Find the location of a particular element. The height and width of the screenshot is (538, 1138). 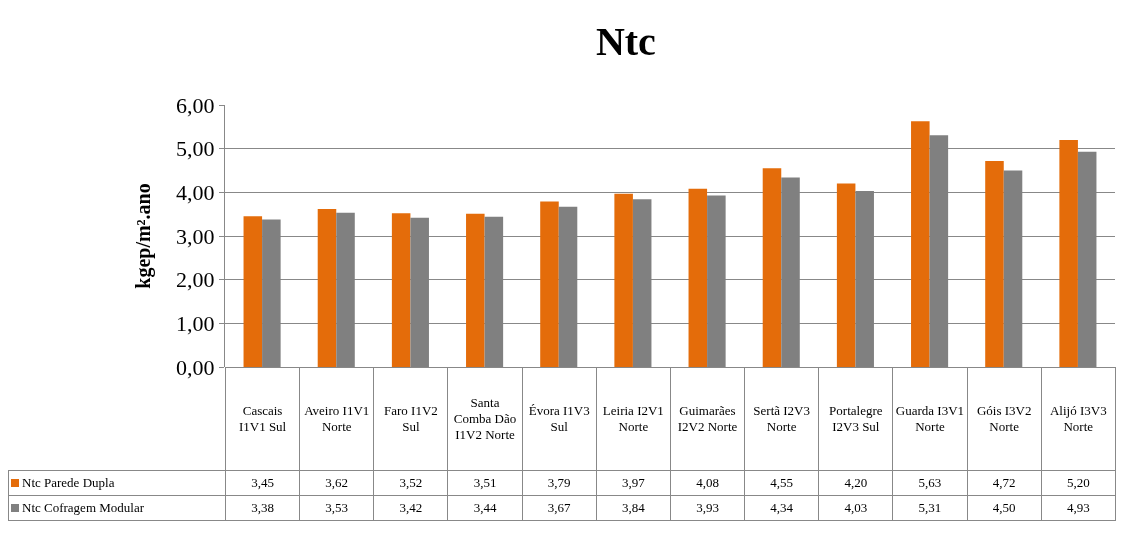

data-label: 4,03 is located at coordinates (855, 508).